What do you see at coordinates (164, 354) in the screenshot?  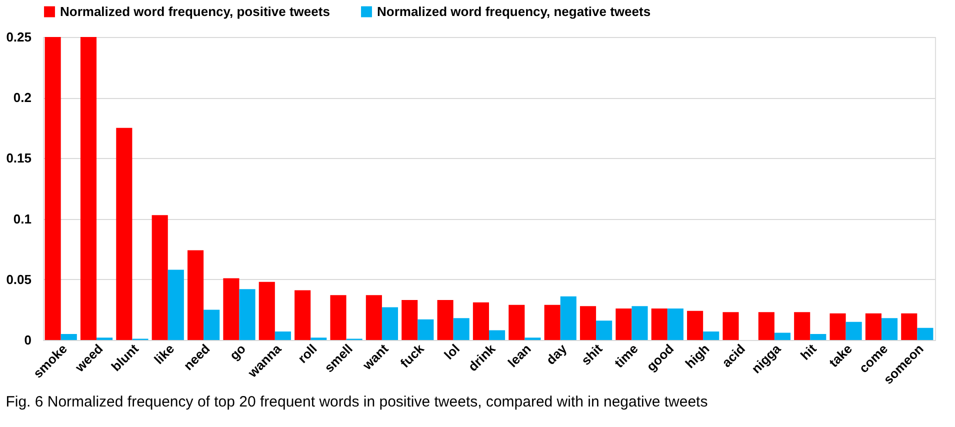 I see `x-tick-label: like` at bounding box center [164, 354].